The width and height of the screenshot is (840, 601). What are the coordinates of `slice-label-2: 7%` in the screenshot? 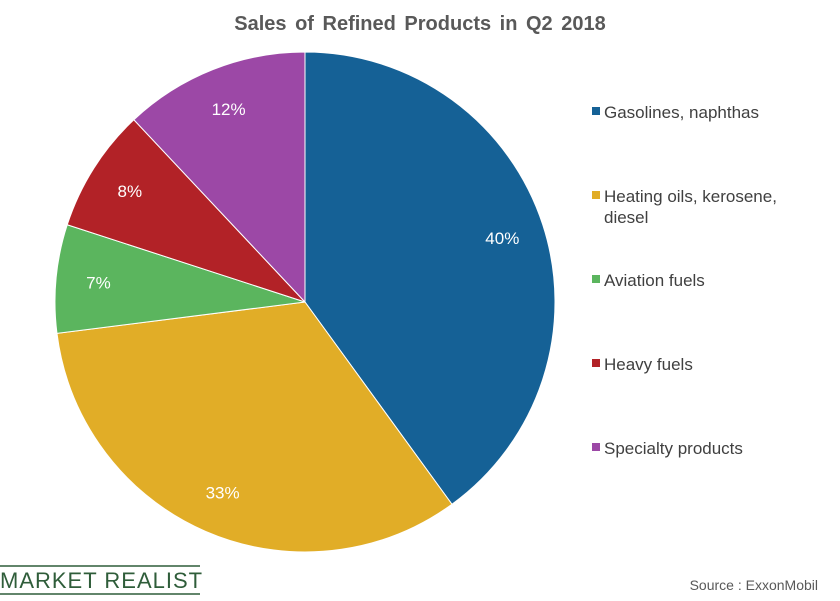 It's located at (98, 283).